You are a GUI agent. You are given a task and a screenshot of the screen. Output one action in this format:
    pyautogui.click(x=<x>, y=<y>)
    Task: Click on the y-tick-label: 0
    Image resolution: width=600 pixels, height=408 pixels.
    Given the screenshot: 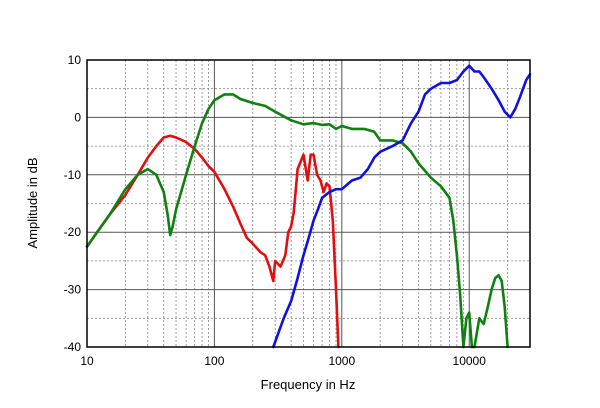 What is the action you would take?
    pyautogui.click(x=77, y=117)
    